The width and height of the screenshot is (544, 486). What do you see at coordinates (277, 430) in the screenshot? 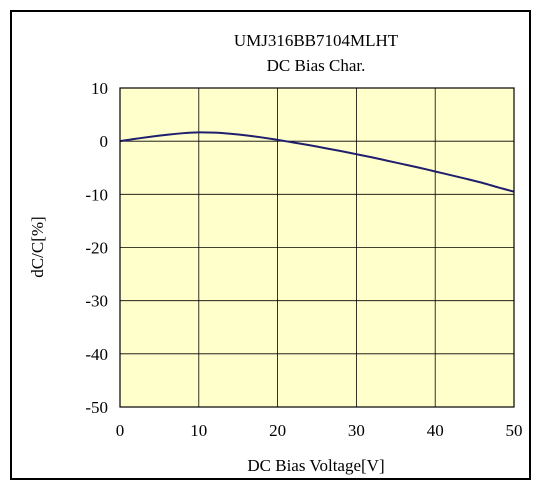
I see `x-tick-label: 20` at bounding box center [277, 430].